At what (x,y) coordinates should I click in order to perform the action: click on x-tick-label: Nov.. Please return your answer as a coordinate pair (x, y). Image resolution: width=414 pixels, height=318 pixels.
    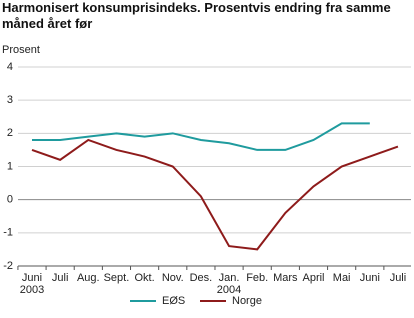
    Looking at the image, I should click on (173, 278).